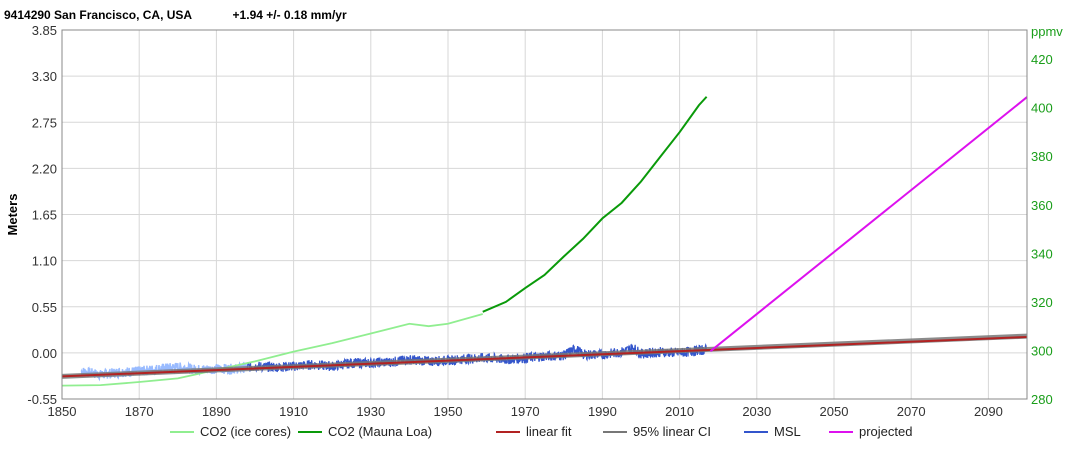 This screenshot has height=450, width=1067. Describe the element at coordinates (1042, 350) in the screenshot. I see `y2-tick-label: 300` at that location.